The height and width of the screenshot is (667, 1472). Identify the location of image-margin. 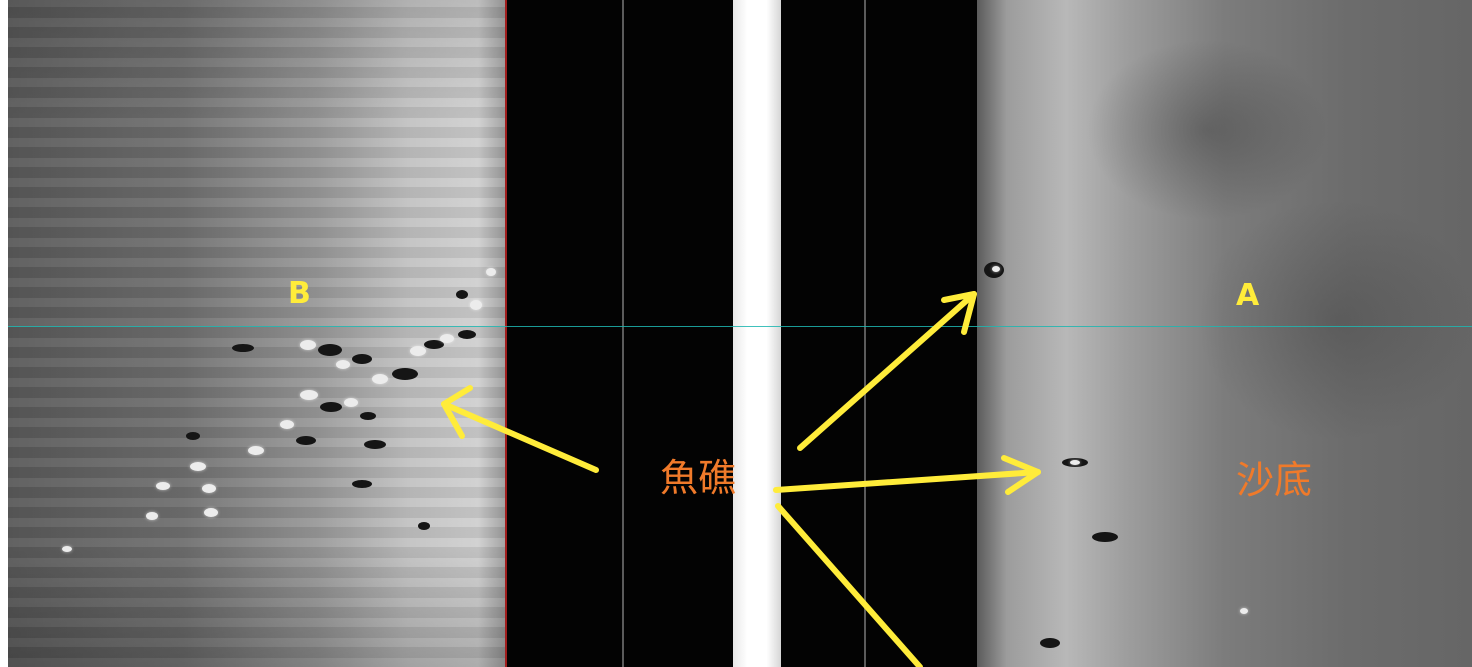
(4, 333).